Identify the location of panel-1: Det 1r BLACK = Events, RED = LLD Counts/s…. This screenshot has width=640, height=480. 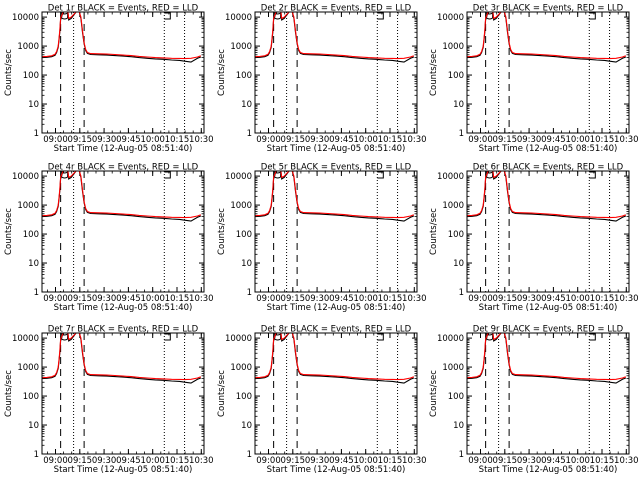
(109, 79).